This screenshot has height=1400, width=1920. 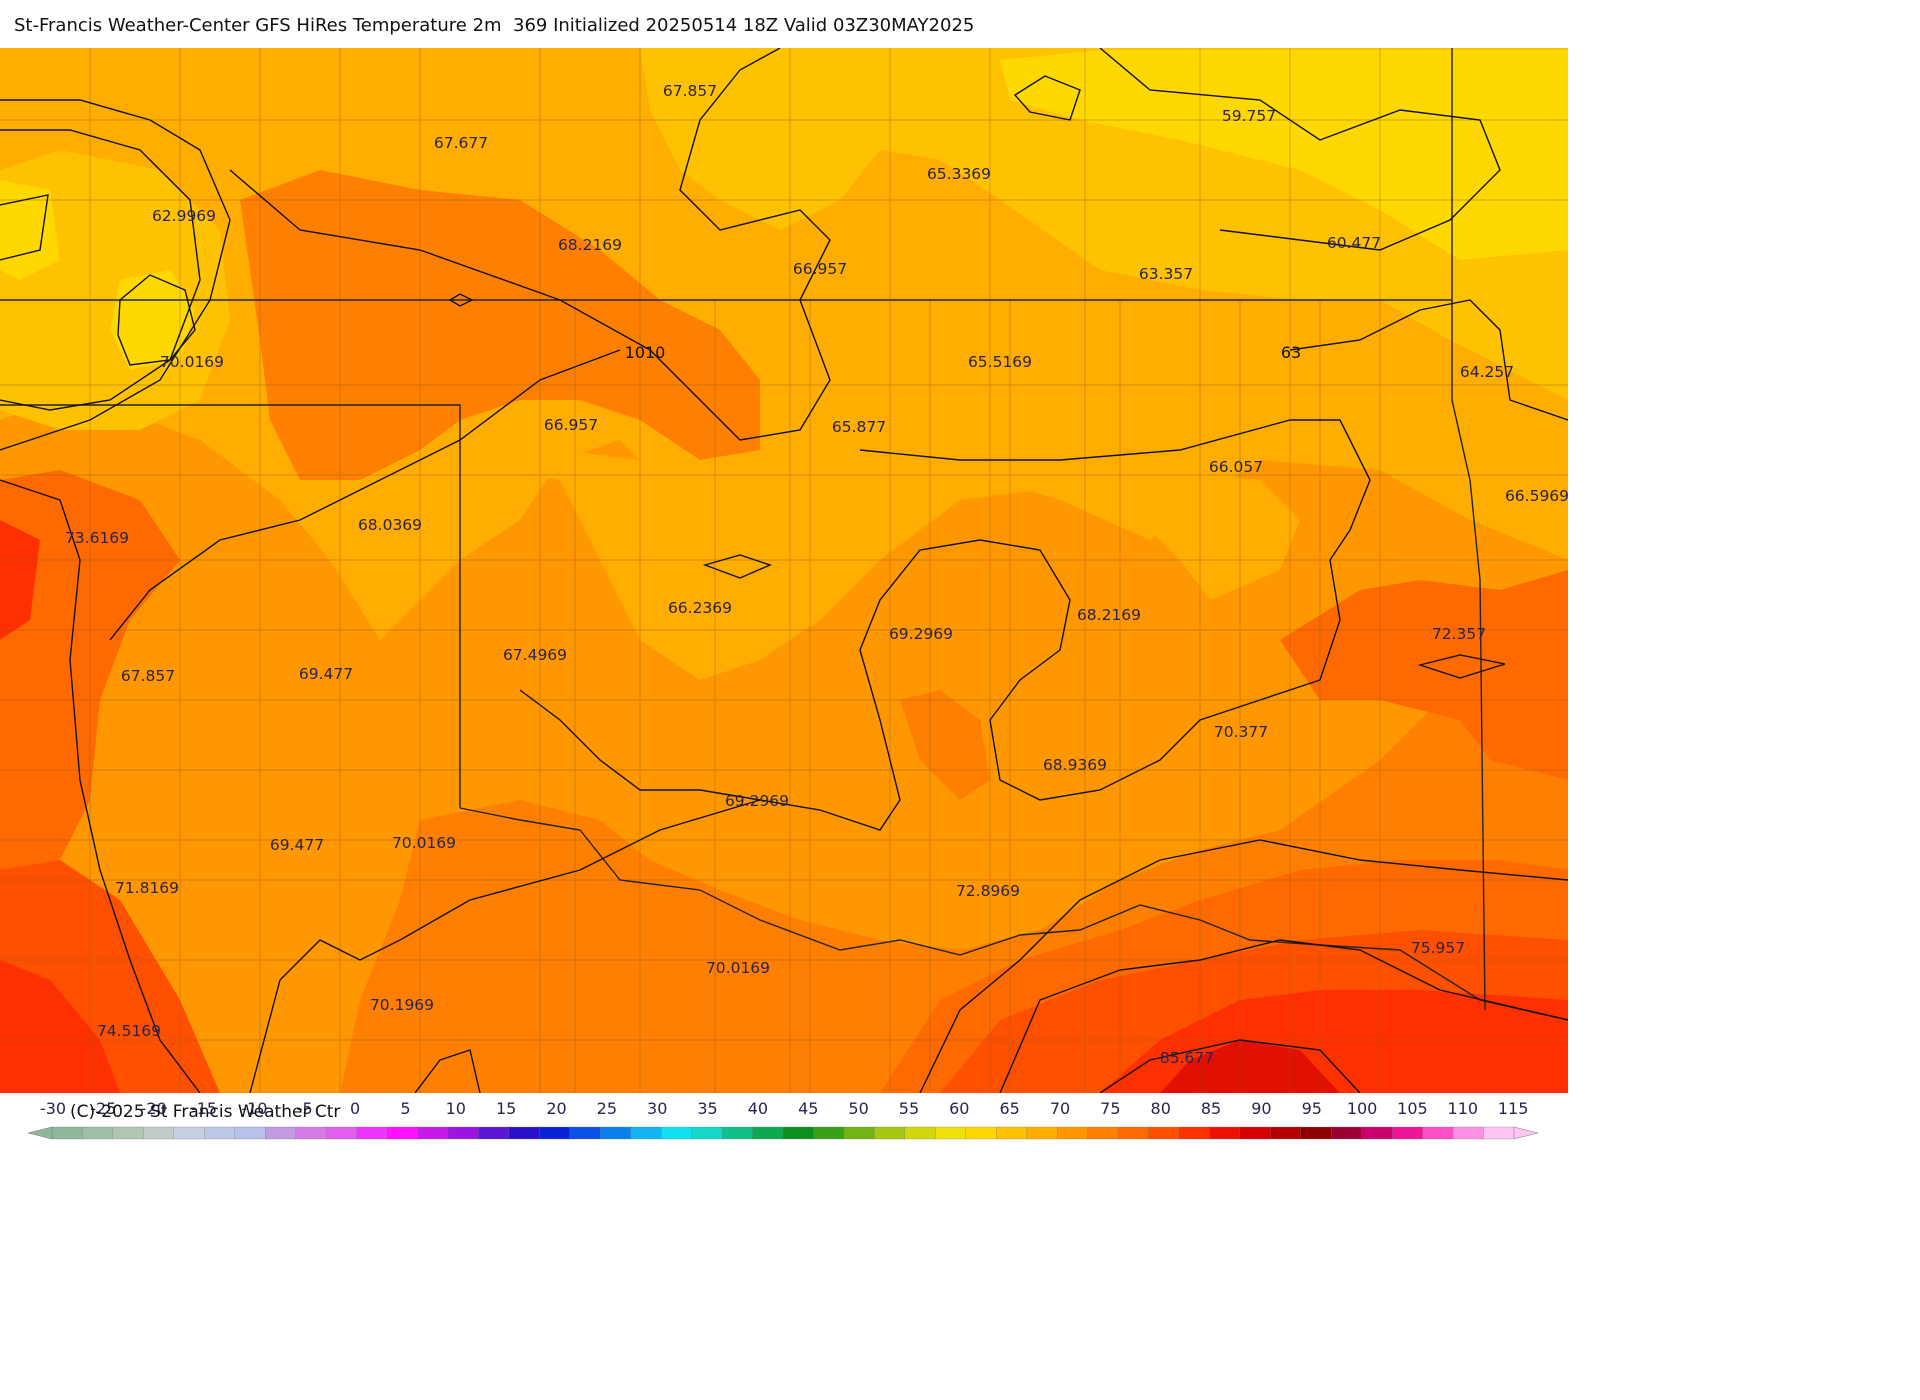 I want to click on temperature-value-label: 60.477, so click(x=1354, y=243).